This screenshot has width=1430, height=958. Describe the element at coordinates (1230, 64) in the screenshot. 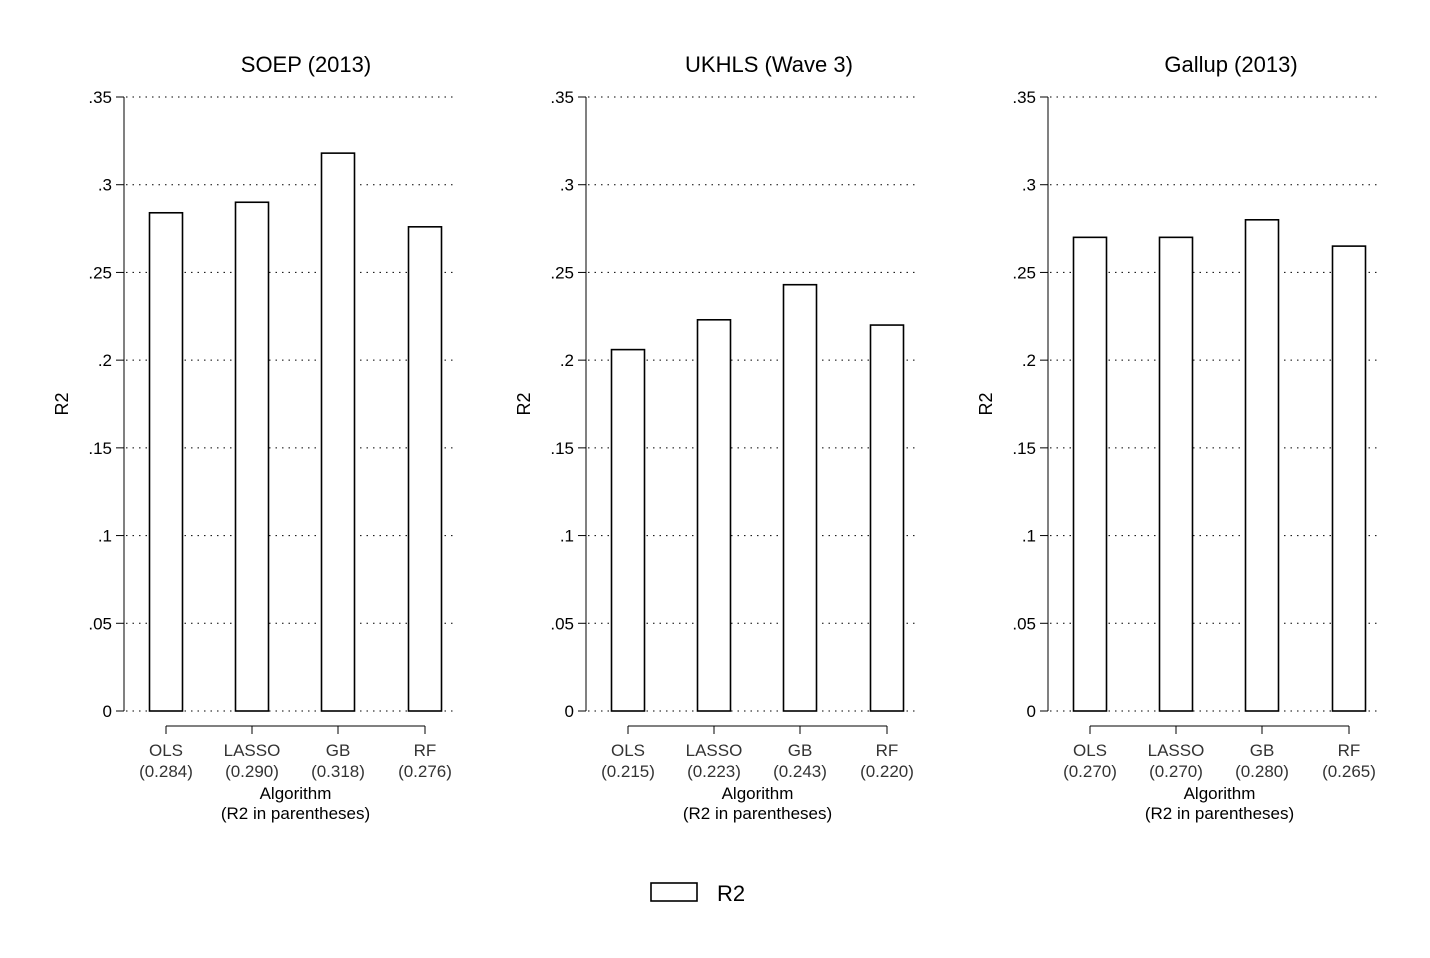

I see `panel-title: Gallup (2013)` at that location.